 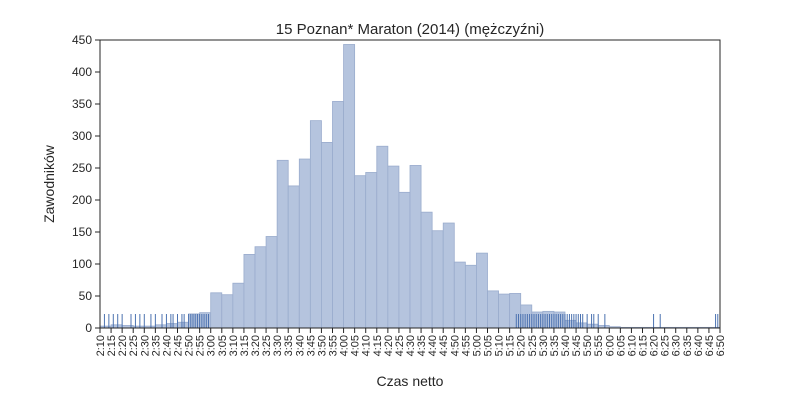 I want to click on x-axis-label: Czas netto, so click(x=410, y=381).